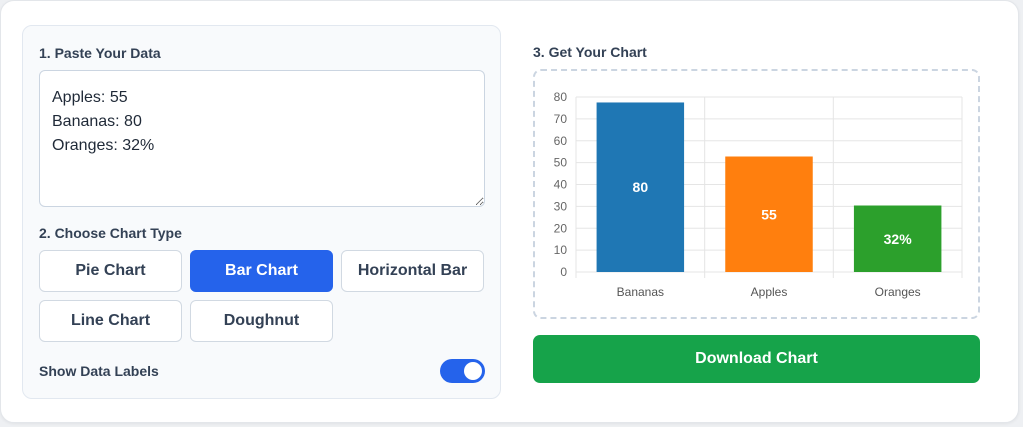 The width and height of the screenshot is (1023, 427). What do you see at coordinates (561, 185) in the screenshot?
I see `y-tick-label: 40` at bounding box center [561, 185].